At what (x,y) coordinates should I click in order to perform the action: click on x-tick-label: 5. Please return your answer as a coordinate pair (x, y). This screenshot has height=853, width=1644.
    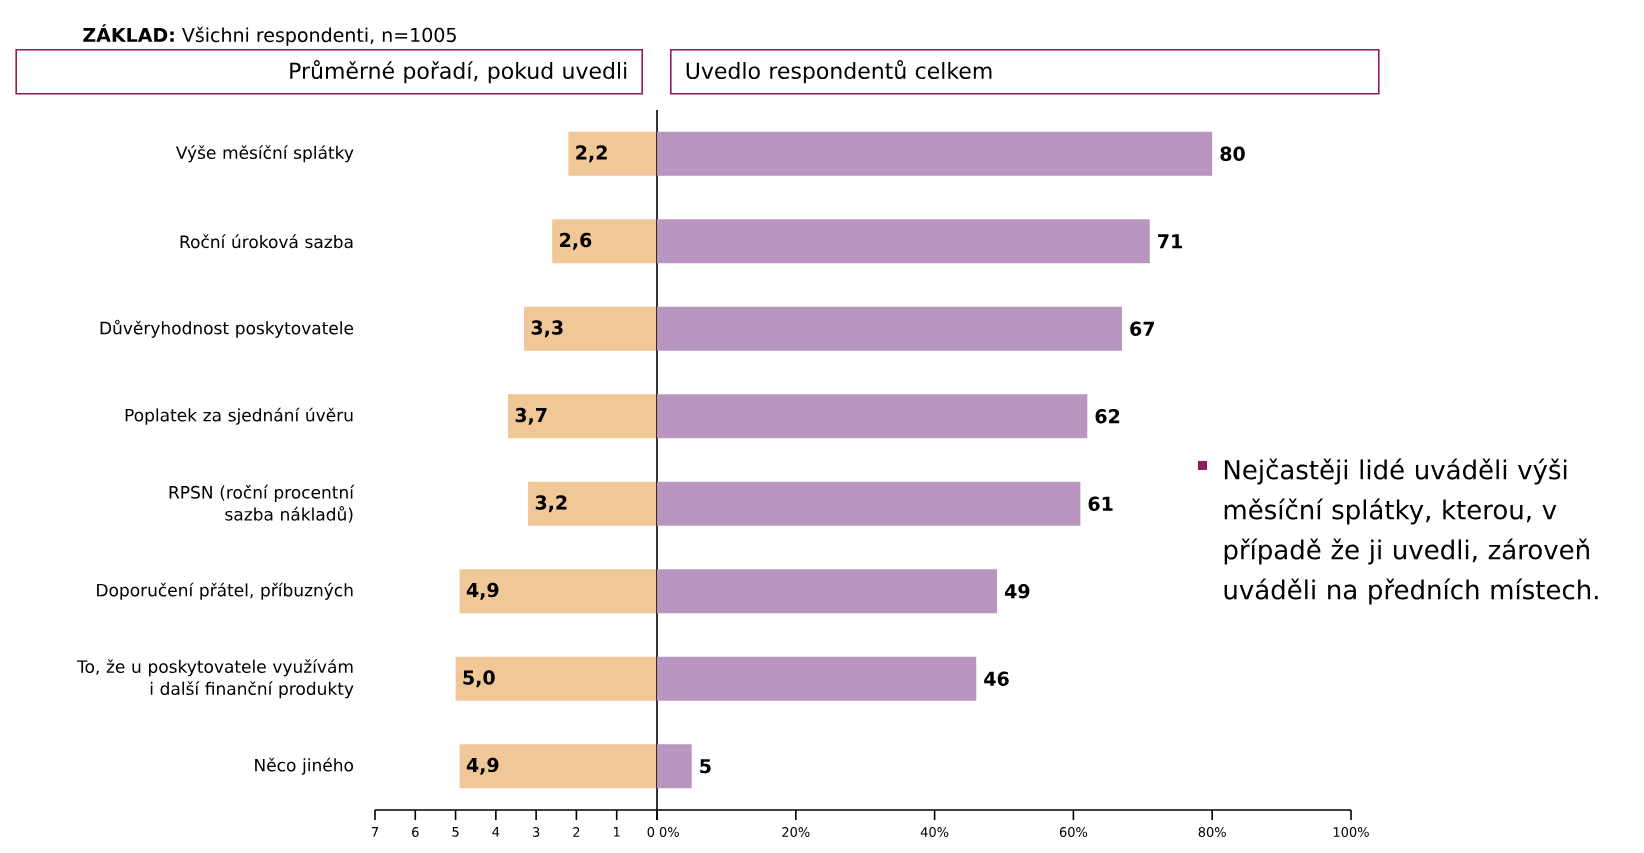
    Looking at the image, I should click on (455, 832).